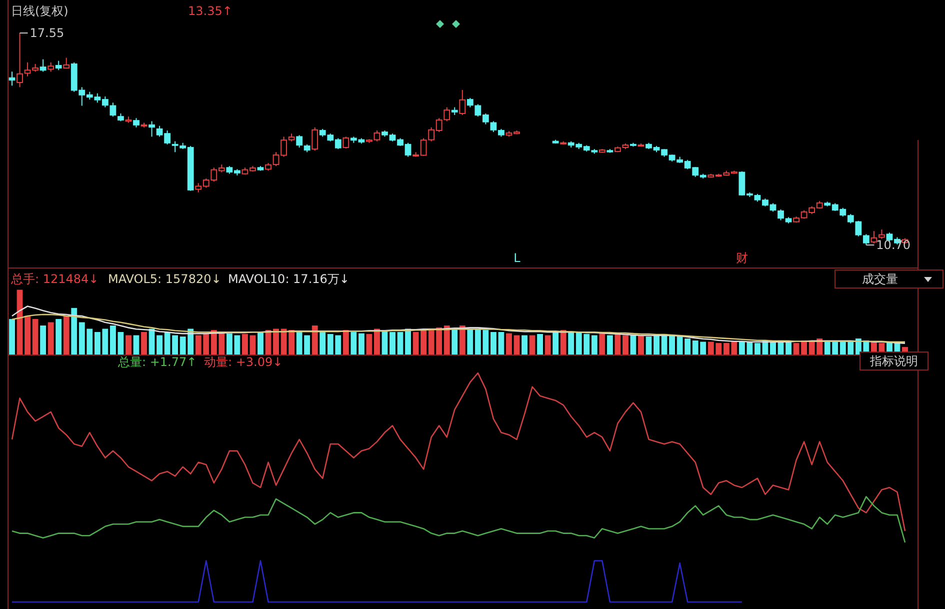 The height and width of the screenshot is (609, 945). I want to click on annotation: 总量: +1.77↑, so click(157, 362).